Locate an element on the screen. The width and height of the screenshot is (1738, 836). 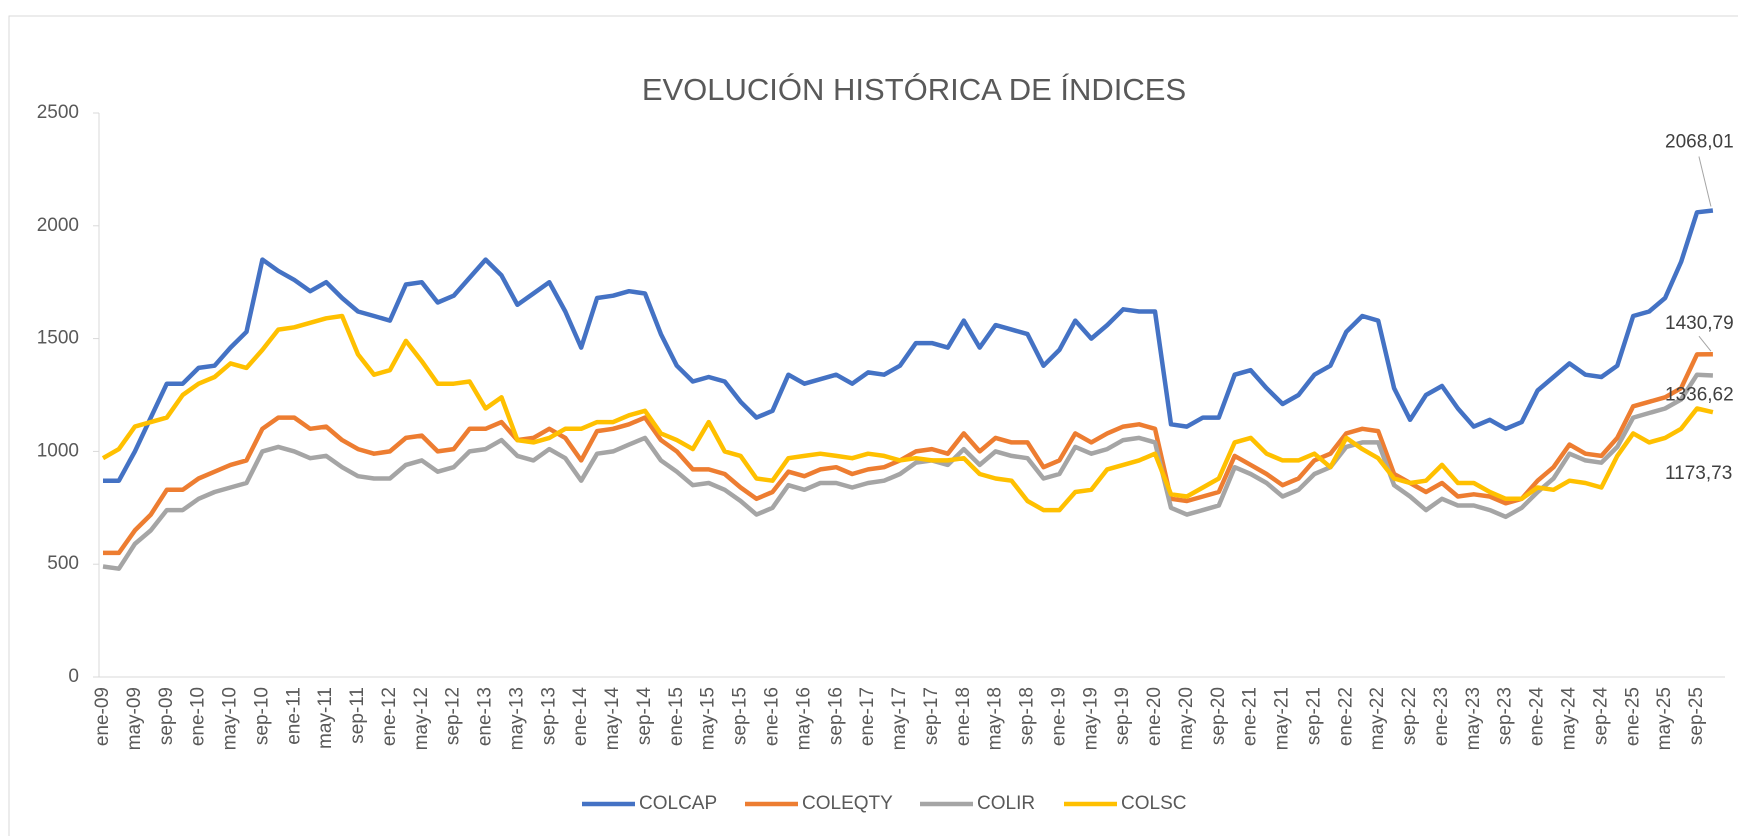
x-tick-label: may-12 is located at coordinates (421, 718).